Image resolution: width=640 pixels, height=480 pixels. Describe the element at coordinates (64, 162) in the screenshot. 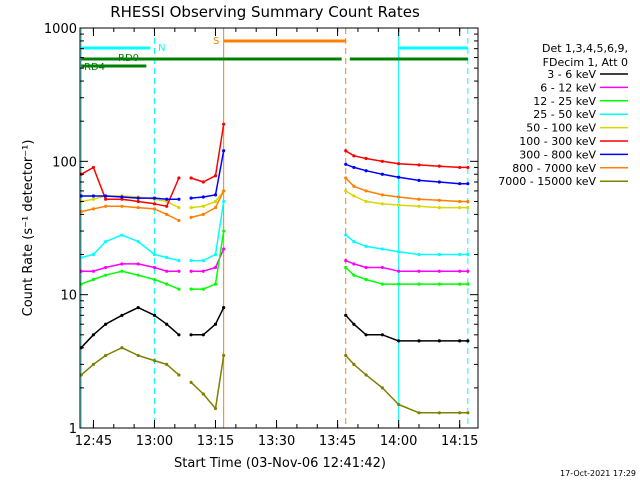

I see `y-tick-label: 100` at that location.